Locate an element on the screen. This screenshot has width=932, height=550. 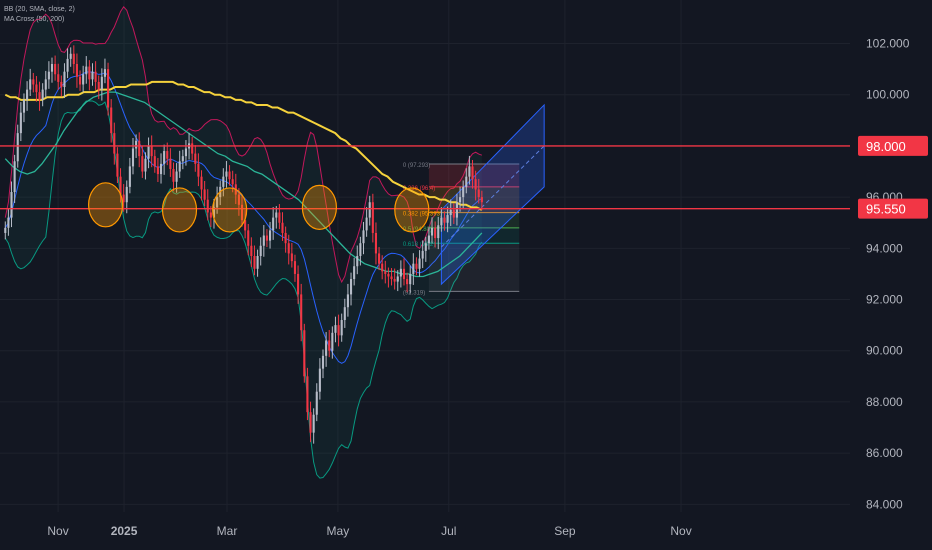
fib-level-label: (92.319) is located at coordinates (414, 293).